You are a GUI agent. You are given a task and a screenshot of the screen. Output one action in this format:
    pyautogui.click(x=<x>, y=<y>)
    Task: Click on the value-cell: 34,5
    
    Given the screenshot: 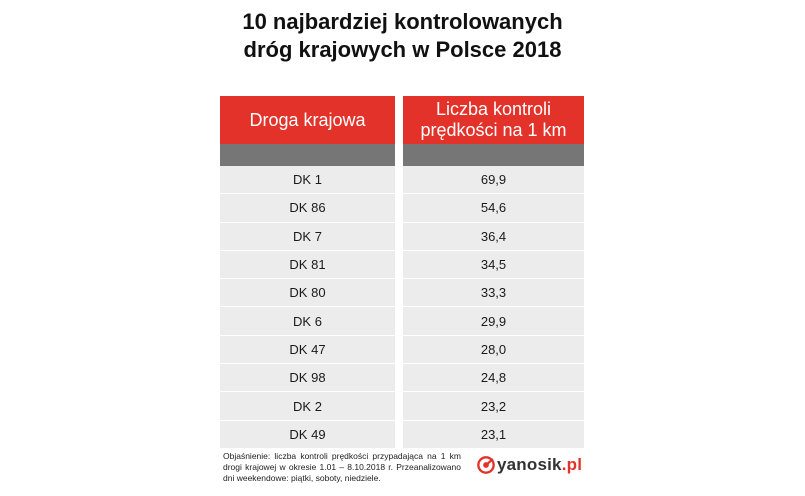 What is the action you would take?
    pyautogui.click(x=493, y=265)
    